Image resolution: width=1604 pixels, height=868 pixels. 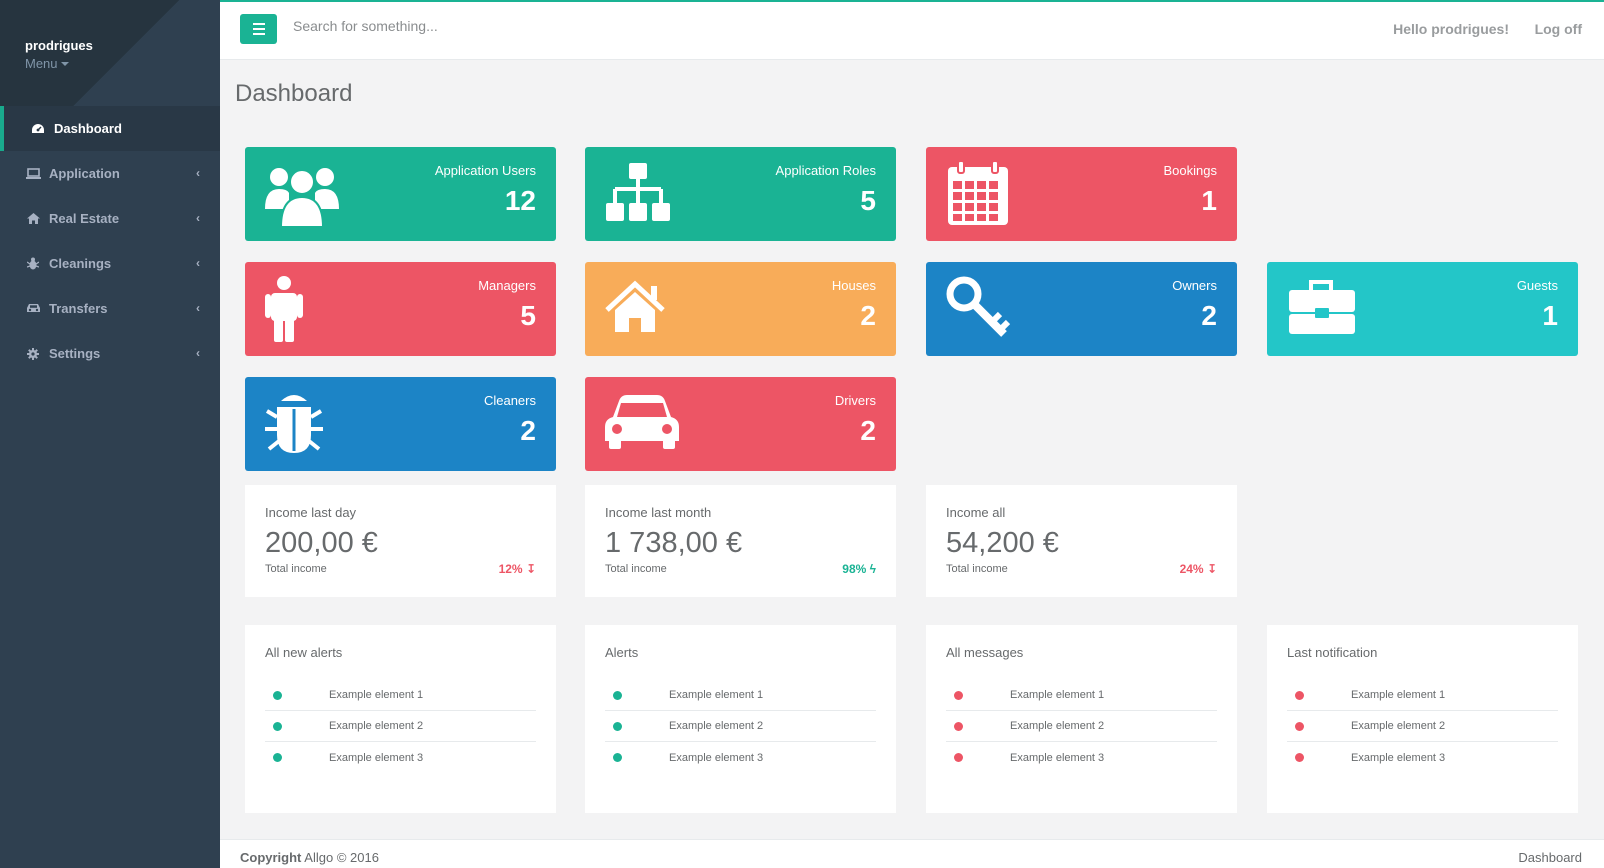 What do you see at coordinates (1451, 29) in the screenshot?
I see `welcome-message: Hello prodrigues!` at bounding box center [1451, 29].